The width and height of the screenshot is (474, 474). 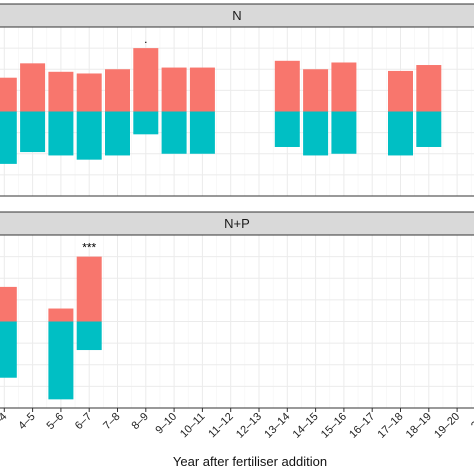 I want to click on x-tick-label: 8–9, so click(x=139, y=421).